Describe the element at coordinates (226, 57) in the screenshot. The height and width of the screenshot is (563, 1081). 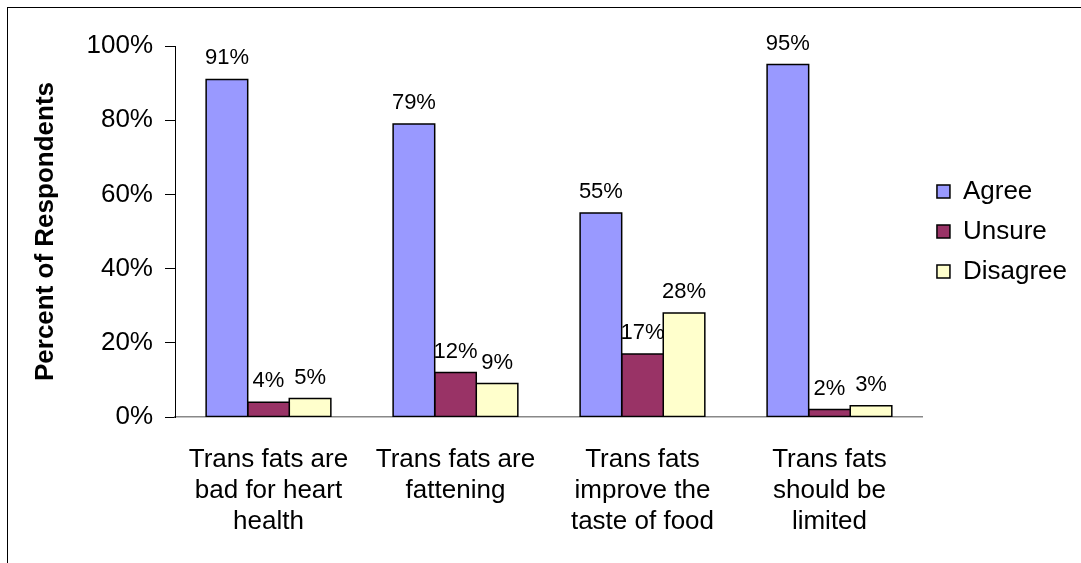
I see `data-label: 91%` at that location.